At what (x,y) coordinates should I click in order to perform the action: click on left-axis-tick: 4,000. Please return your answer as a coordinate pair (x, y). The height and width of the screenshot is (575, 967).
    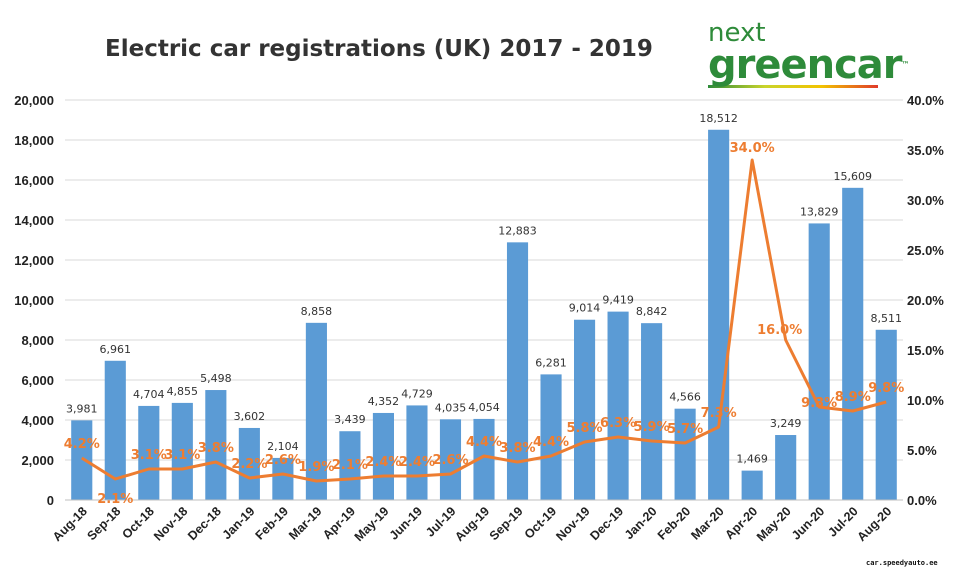
    Looking at the image, I should click on (37, 420).